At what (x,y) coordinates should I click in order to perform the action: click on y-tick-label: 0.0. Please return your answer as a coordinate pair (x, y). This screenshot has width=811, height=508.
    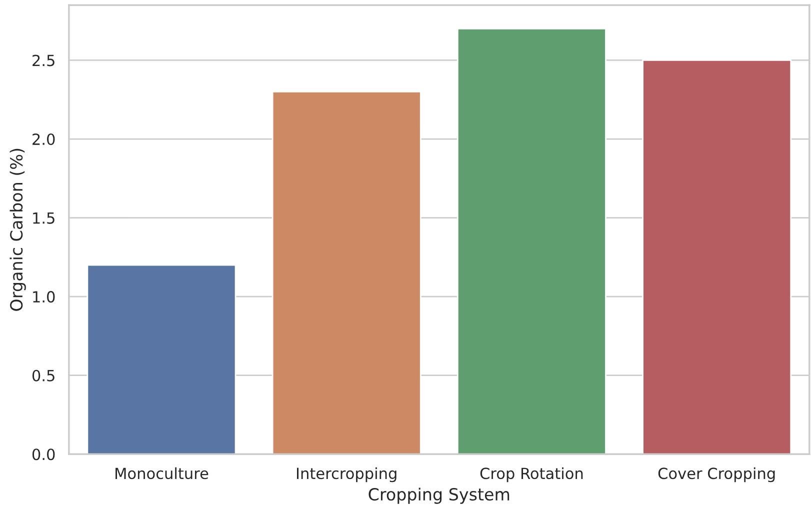
    Looking at the image, I should click on (43, 454).